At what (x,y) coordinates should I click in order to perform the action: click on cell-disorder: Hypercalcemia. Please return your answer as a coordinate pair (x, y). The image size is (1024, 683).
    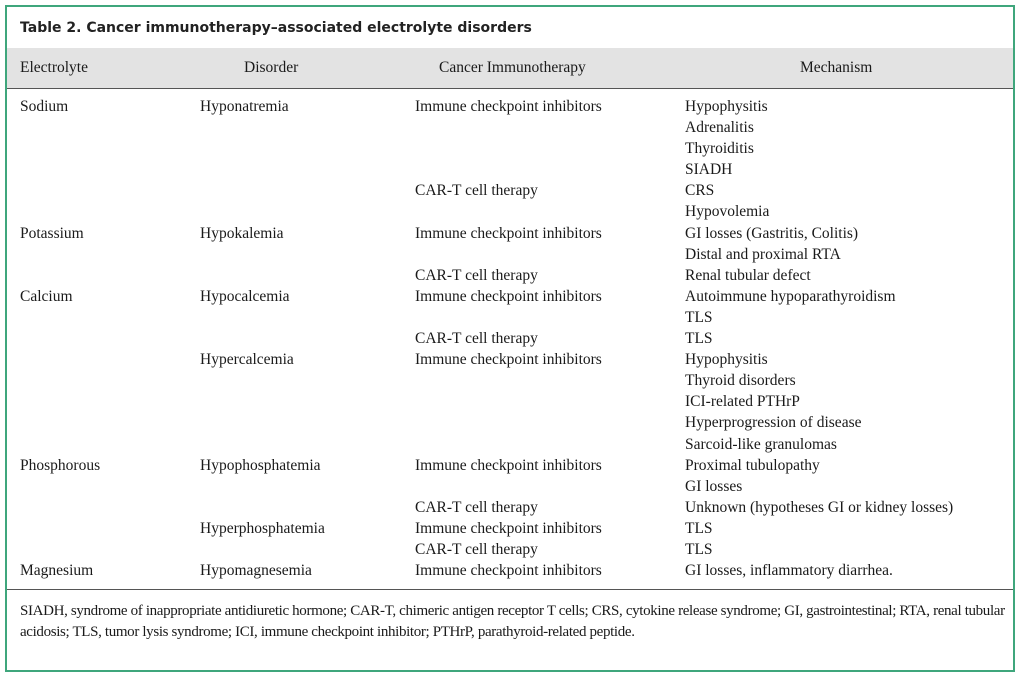
    Looking at the image, I should click on (247, 360).